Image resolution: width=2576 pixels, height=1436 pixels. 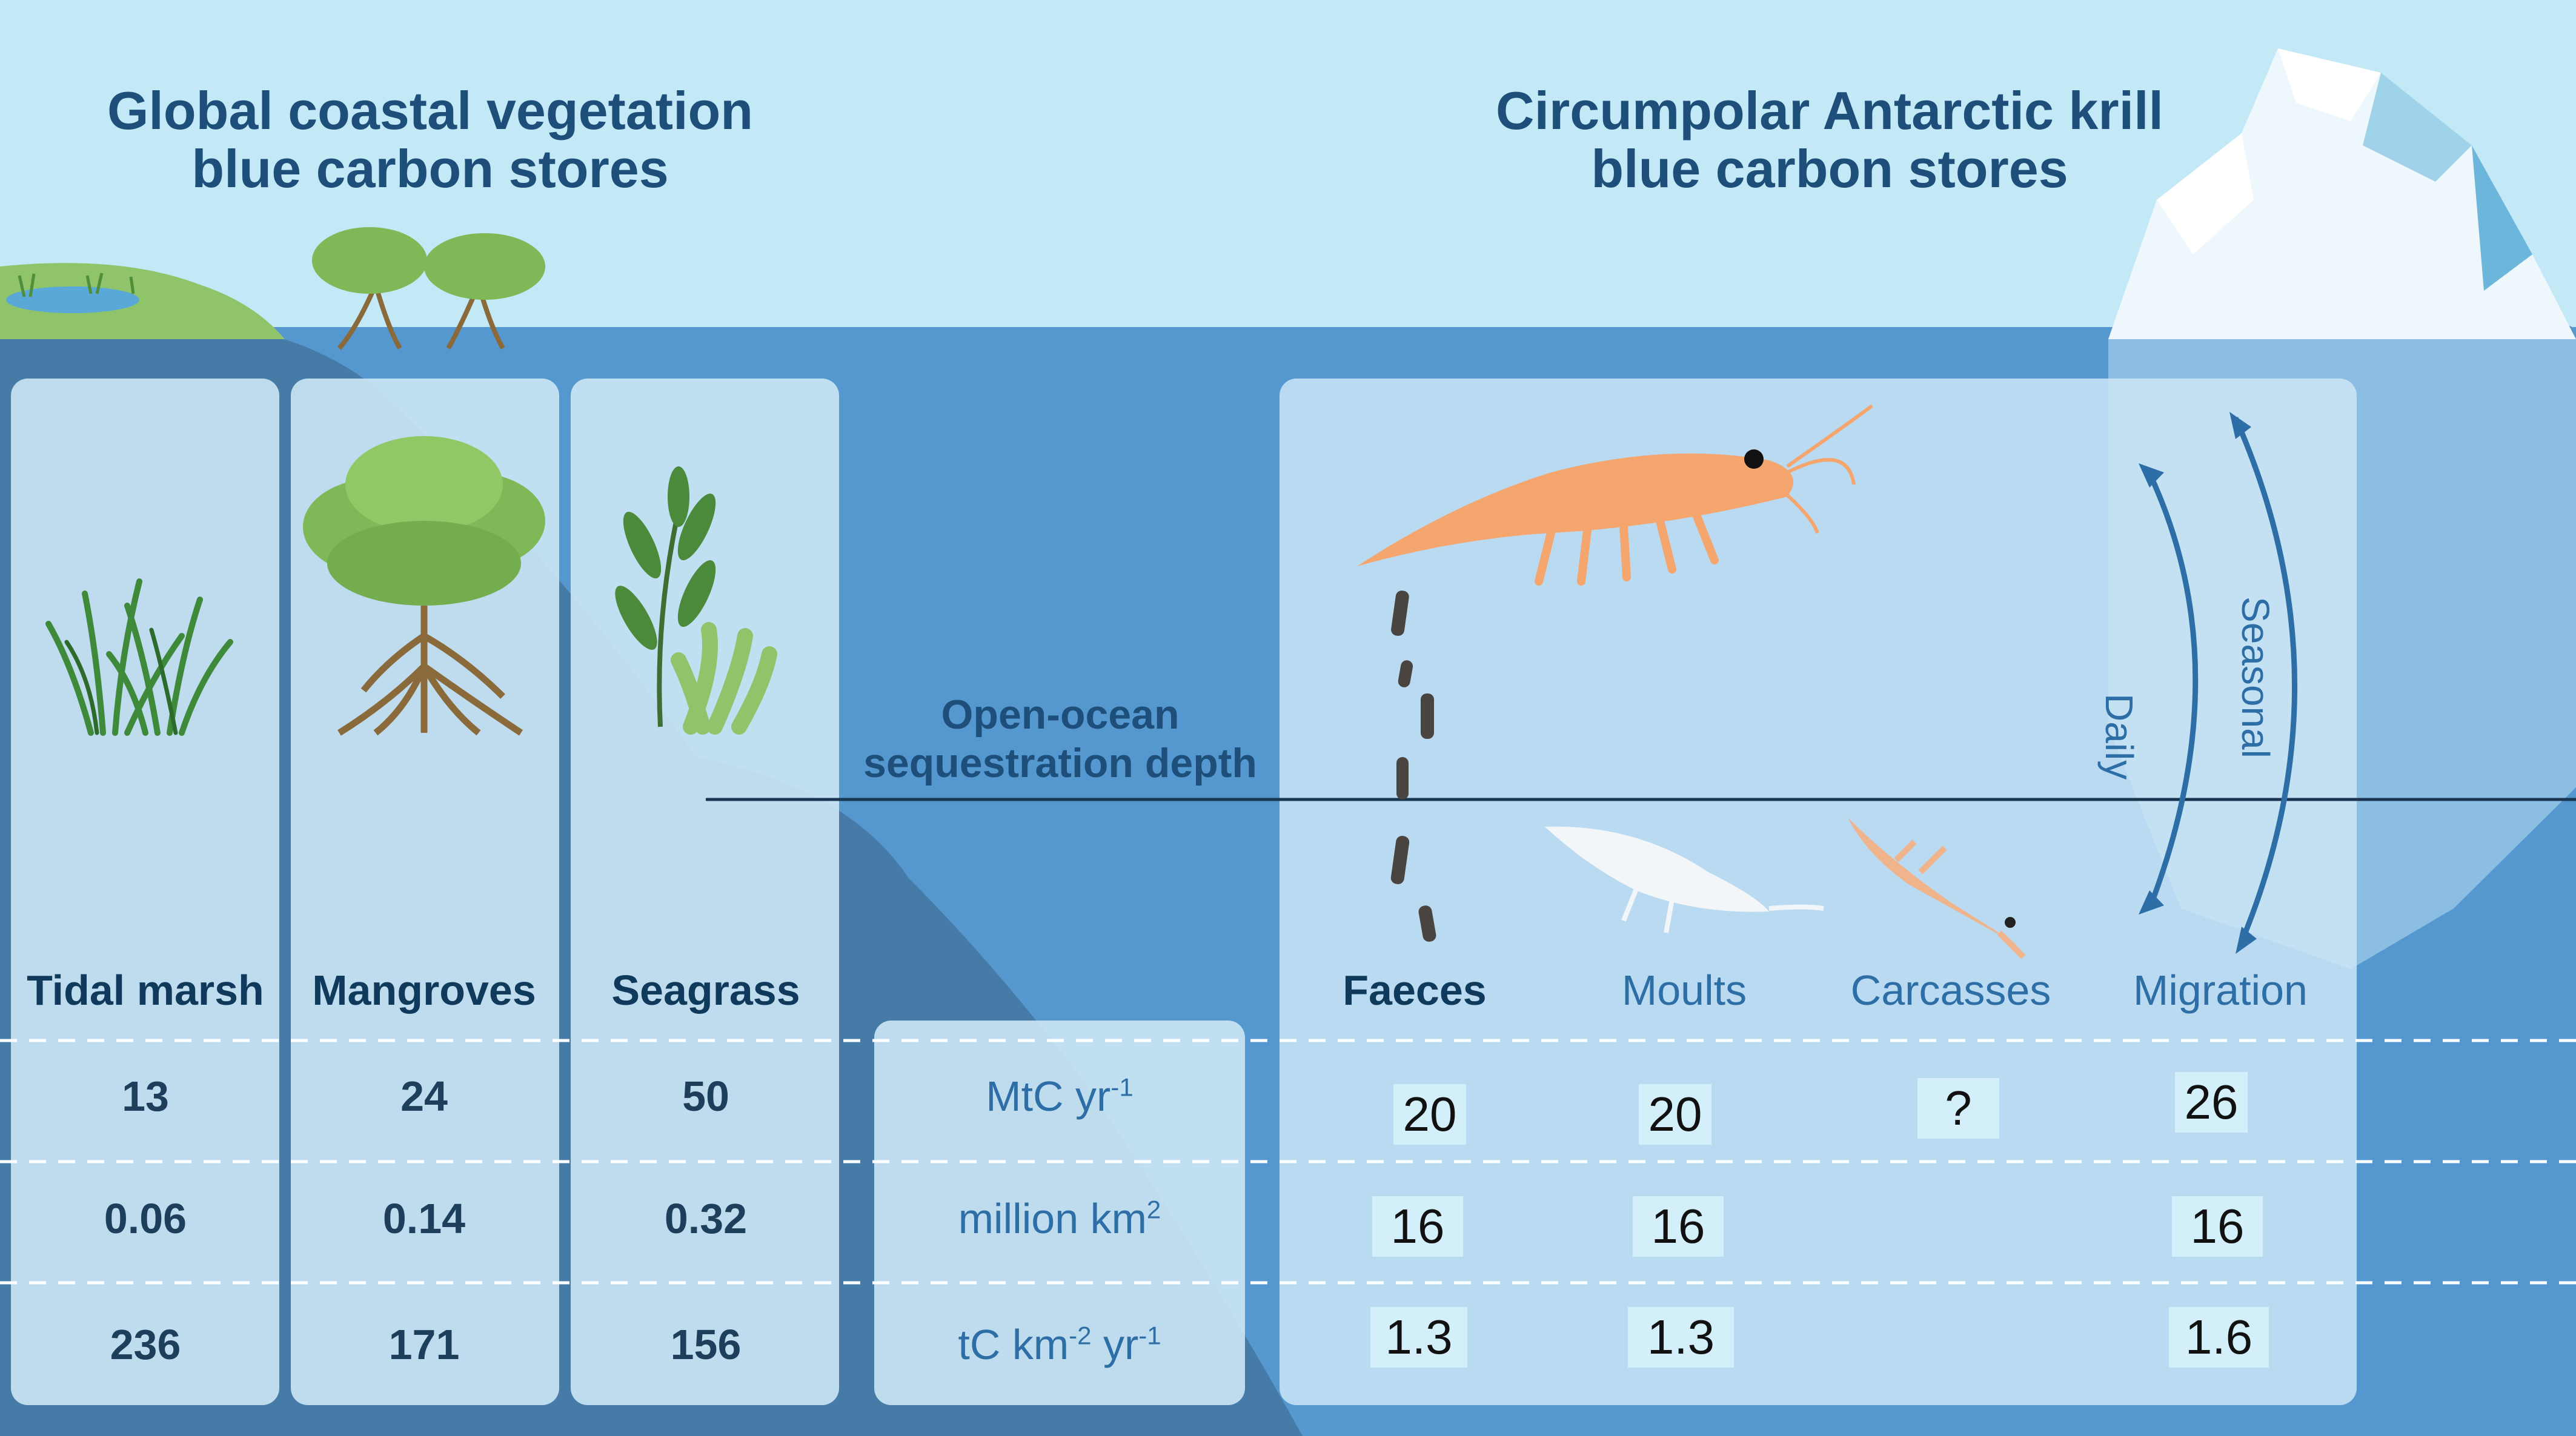 What do you see at coordinates (142, 301) in the screenshot?
I see `coastal-land` at bounding box center [142, 301].